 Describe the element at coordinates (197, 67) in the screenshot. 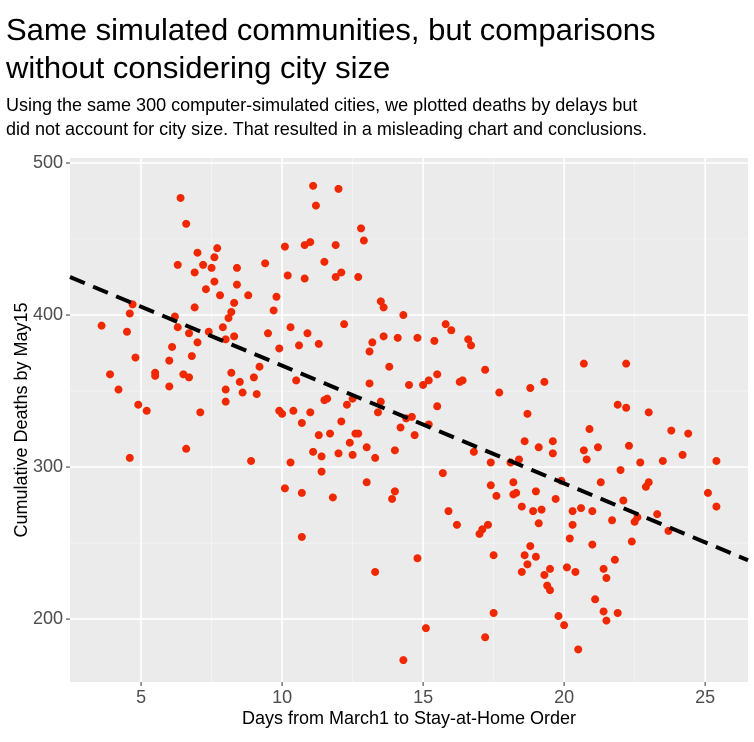

I see `chart-title: without considering city size` at that location.